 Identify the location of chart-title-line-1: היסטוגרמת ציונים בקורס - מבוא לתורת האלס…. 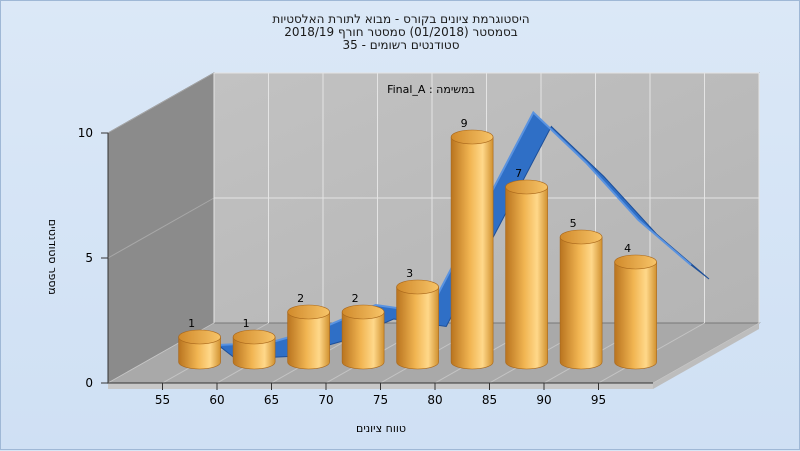
(401, 19).